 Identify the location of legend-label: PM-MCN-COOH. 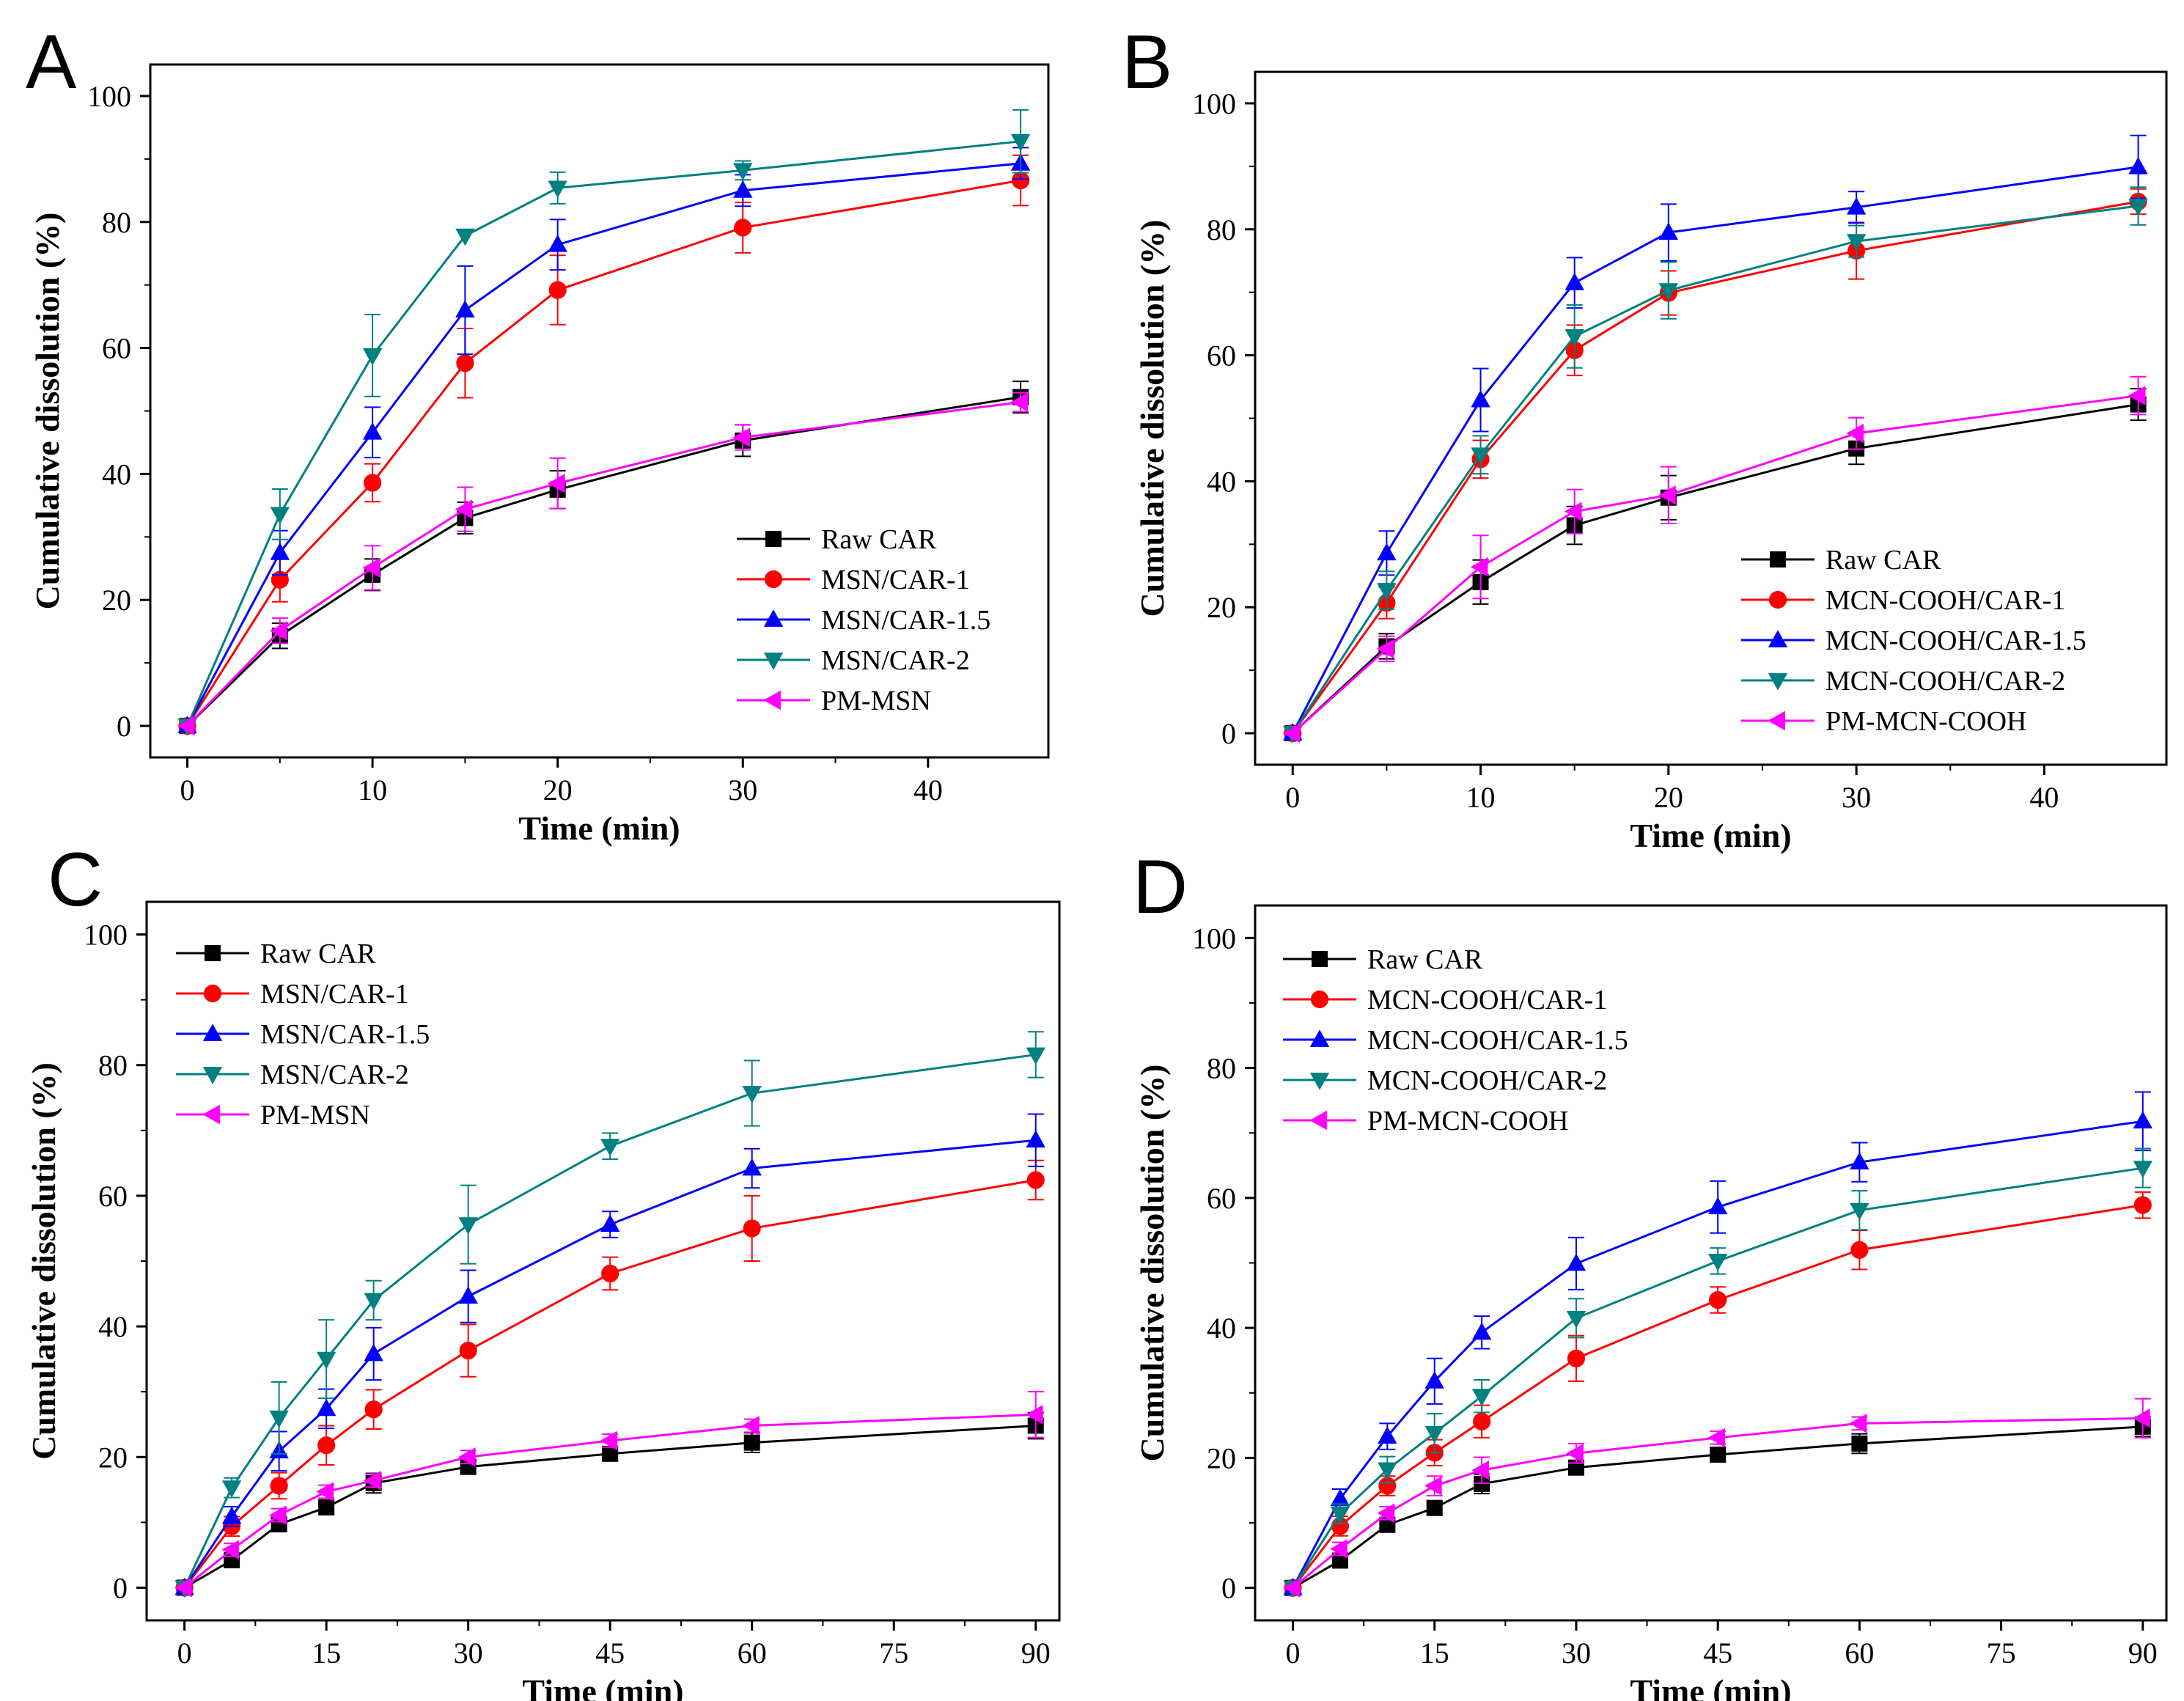
(1925, 721).